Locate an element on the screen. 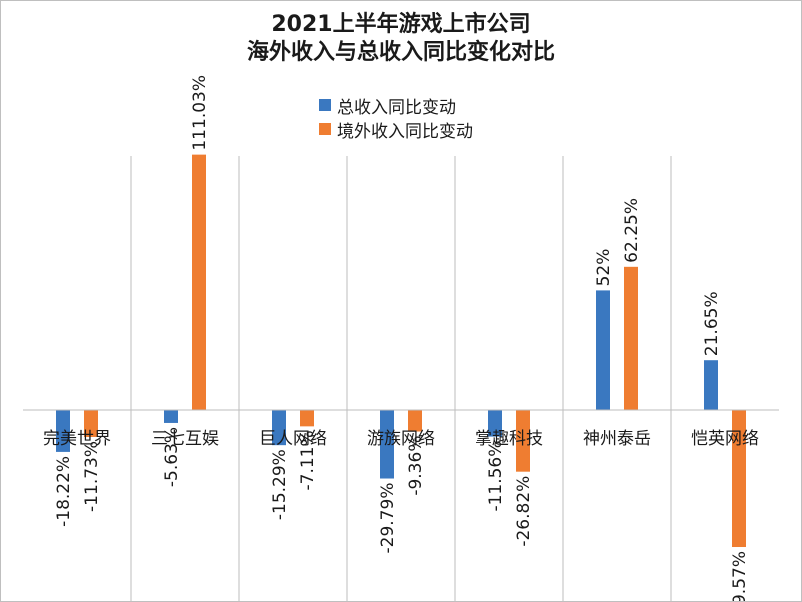 This screenshot has width=802, height=602. chart-title: 2021上半年游戏上市公司 海外收入与总收入同比变化对比 is located at coordinates (401, 39).